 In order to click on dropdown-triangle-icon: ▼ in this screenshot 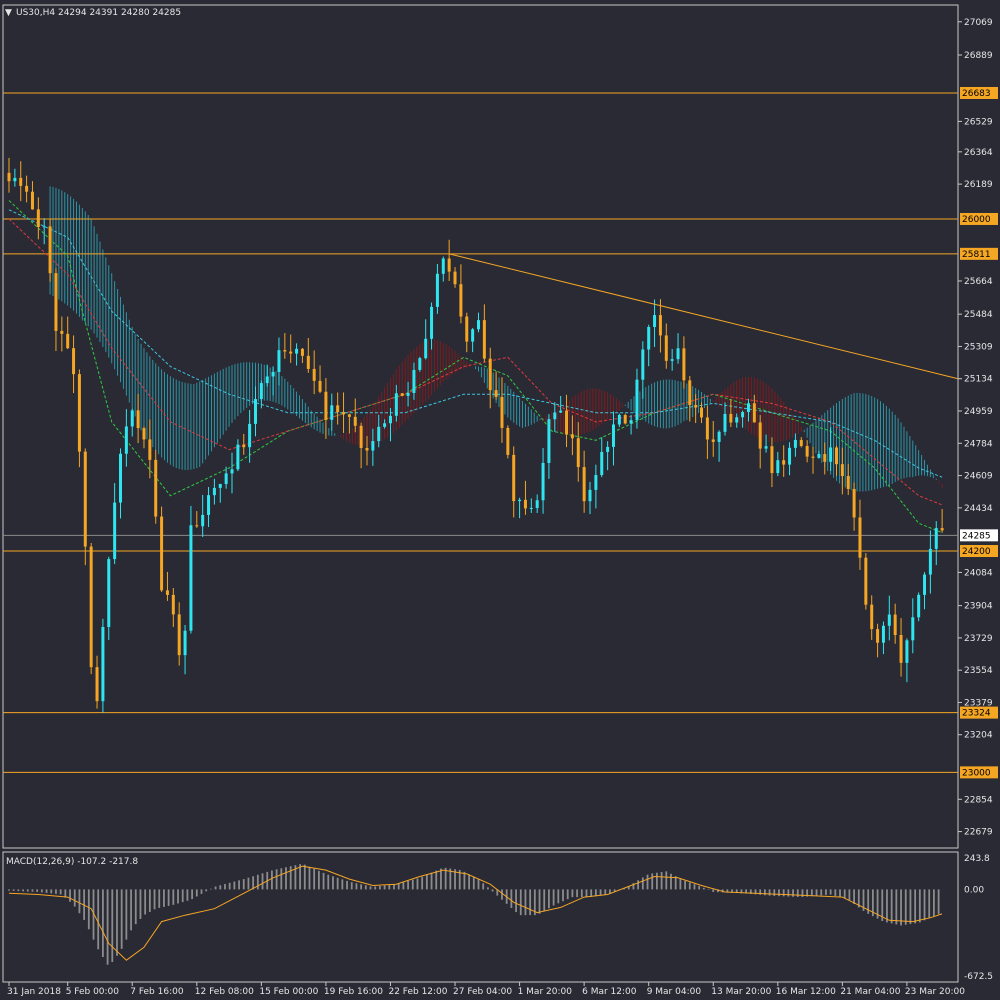, I will do `click(8, 13)`.